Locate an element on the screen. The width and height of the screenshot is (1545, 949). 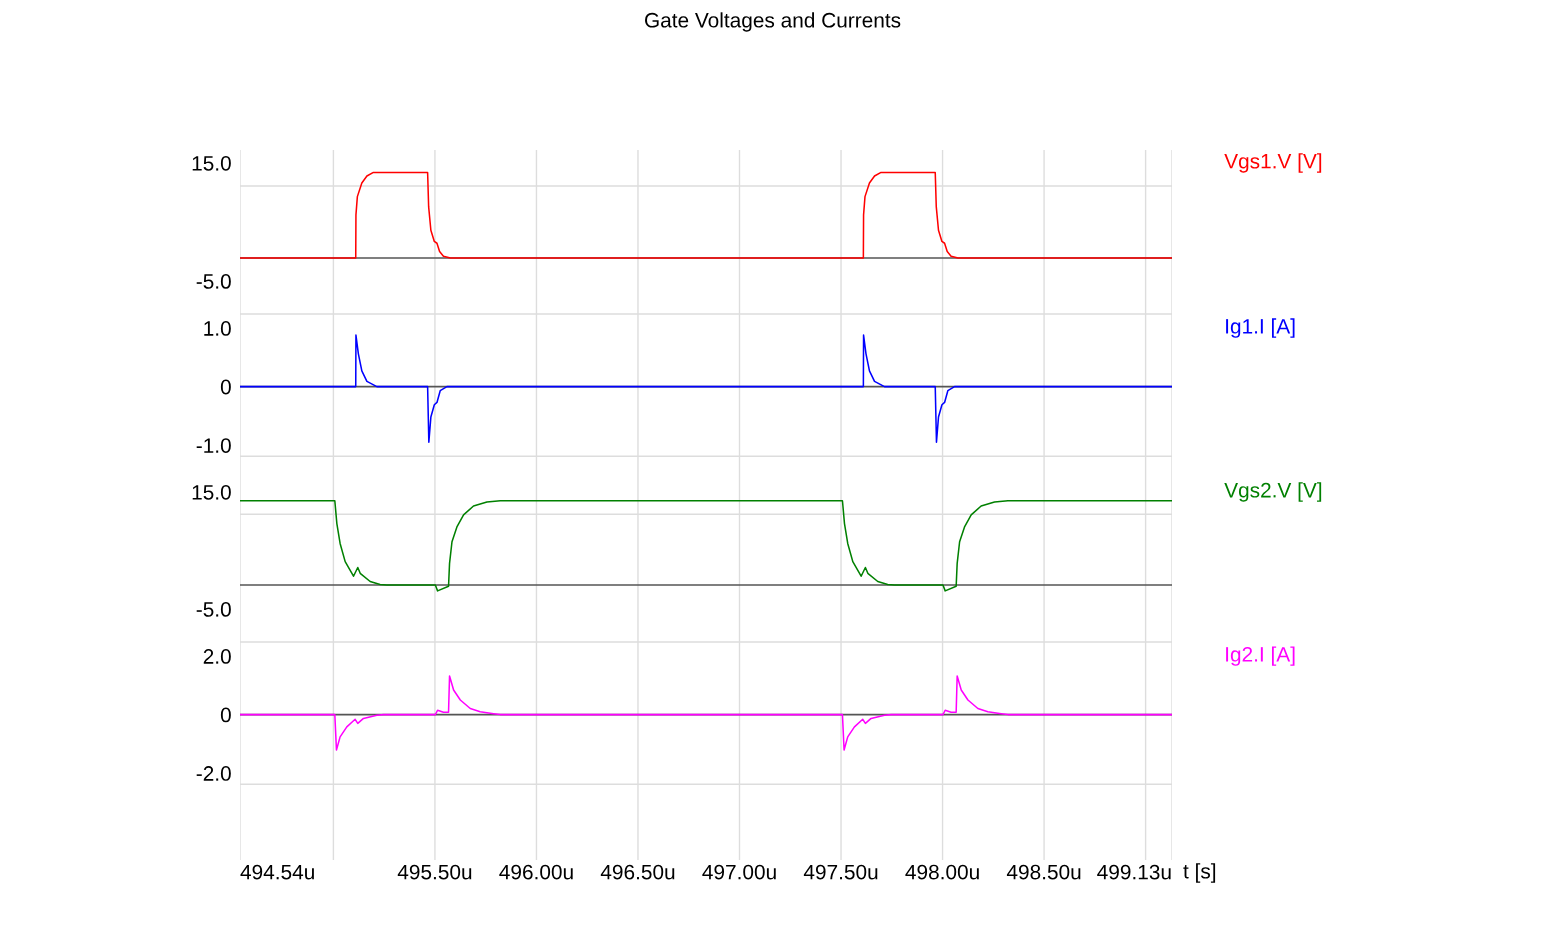
y-tick-label: -1.0 is located at coordinates (213, 445).